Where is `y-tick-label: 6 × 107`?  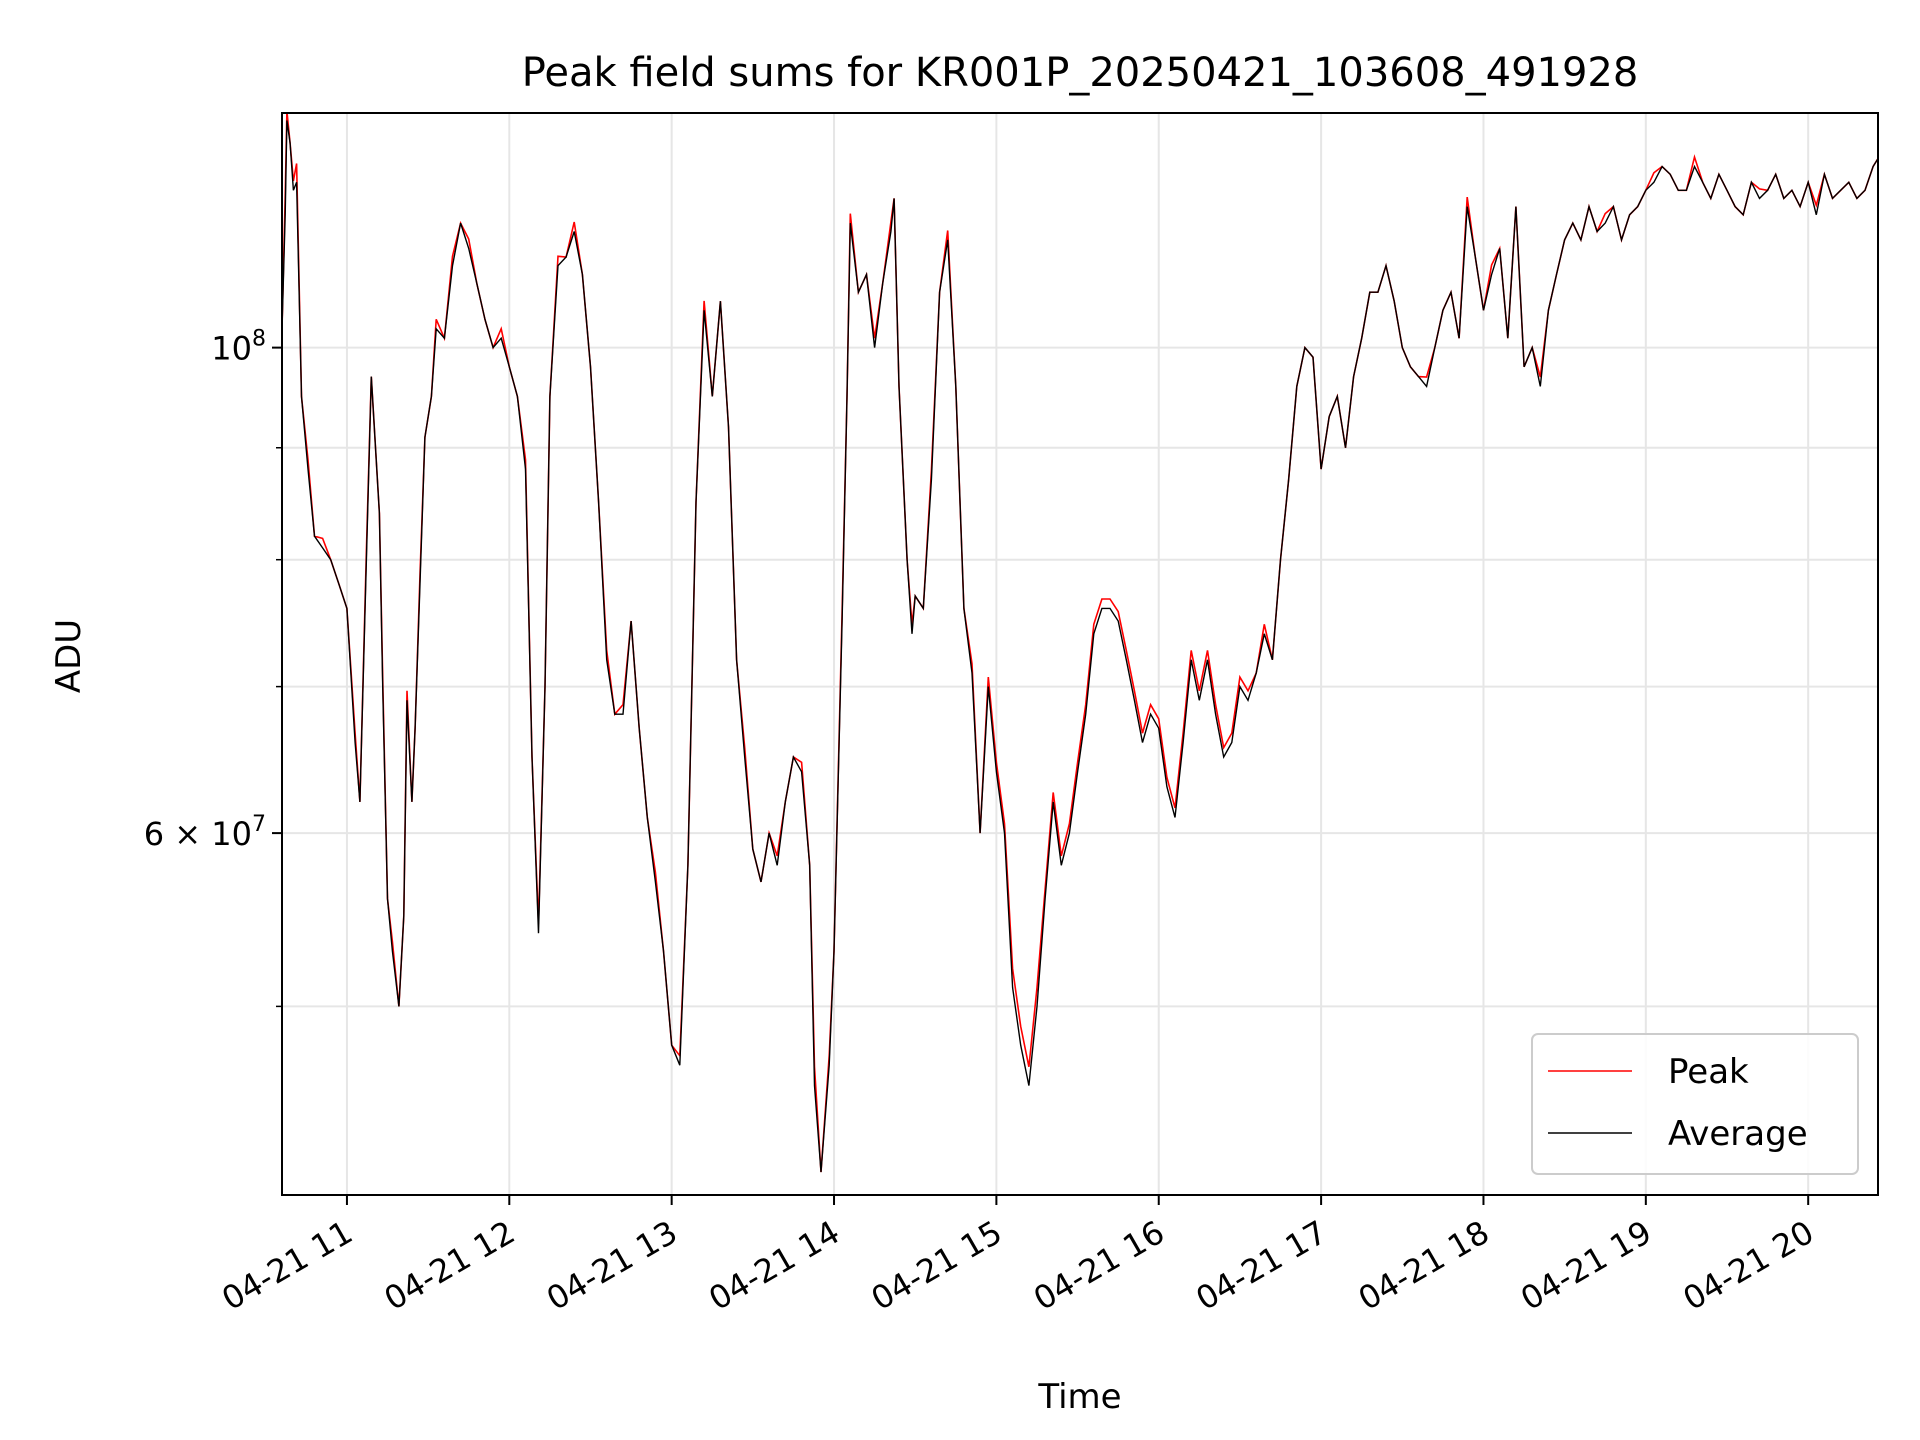 y-tick-label: 6 × 107 is located at coordinates (205, 832).